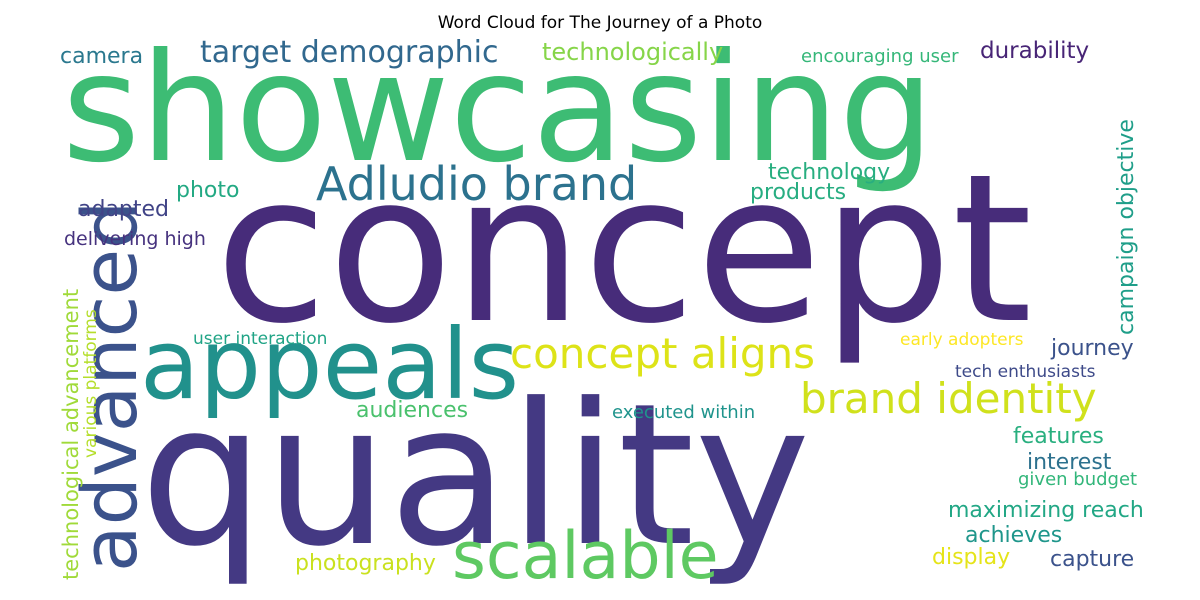 This screenshot has height=600, width=1200. What do you see at coordinates (135, 239) in the screenshot?
I see `word-delivering-high: delivering high` at bounding box center [135, 239].